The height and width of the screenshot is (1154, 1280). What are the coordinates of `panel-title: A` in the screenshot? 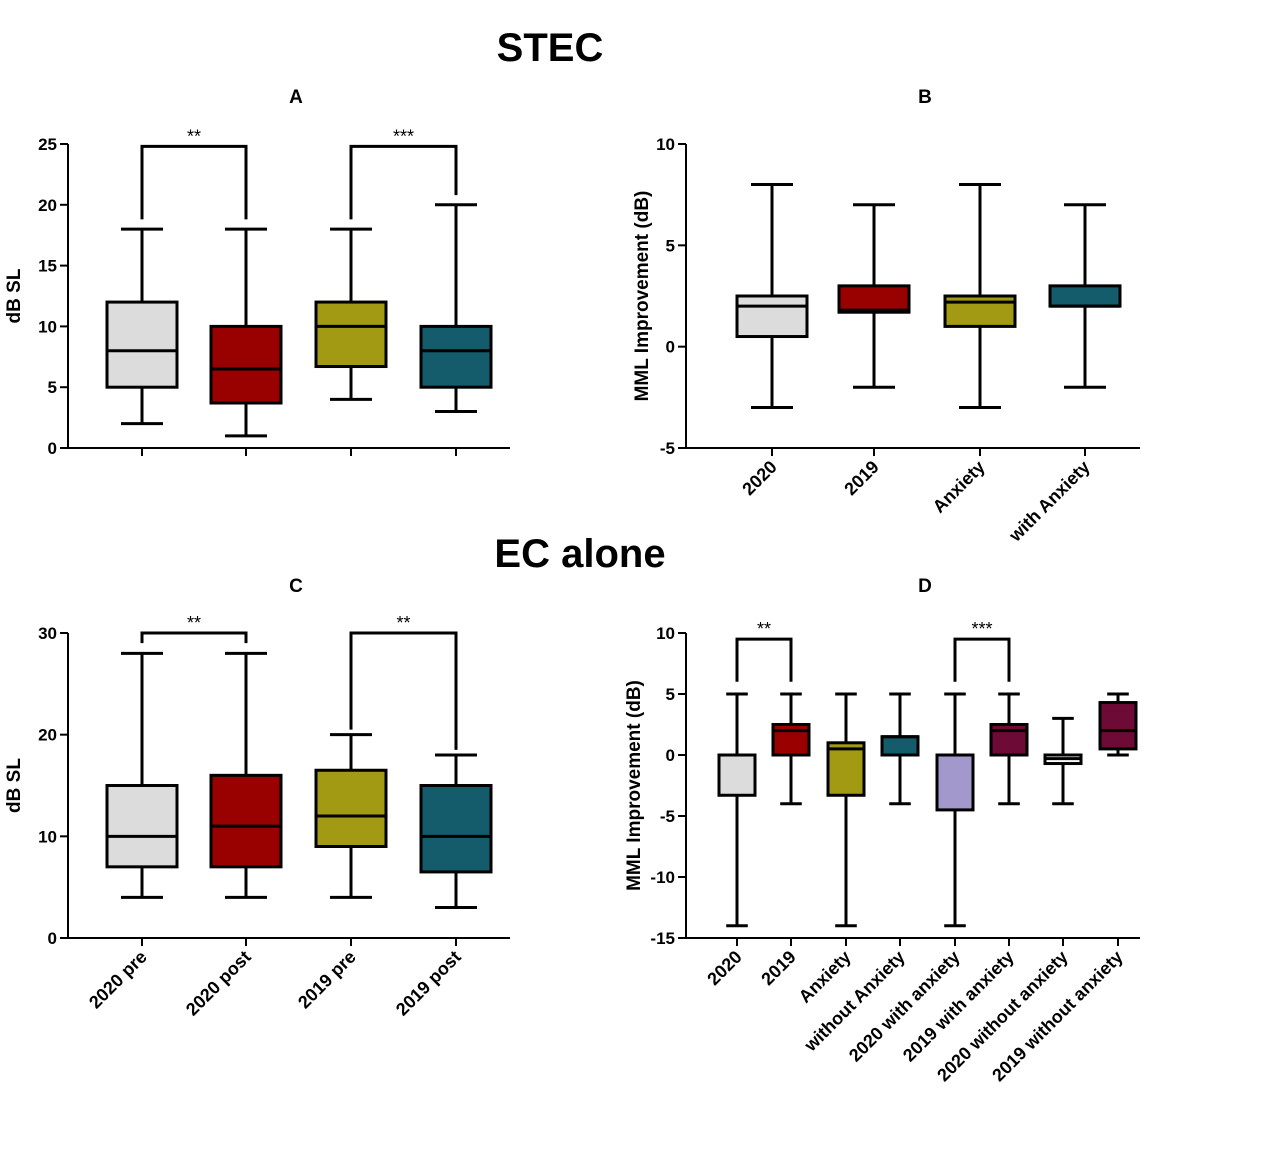 It's located at (296, 97).